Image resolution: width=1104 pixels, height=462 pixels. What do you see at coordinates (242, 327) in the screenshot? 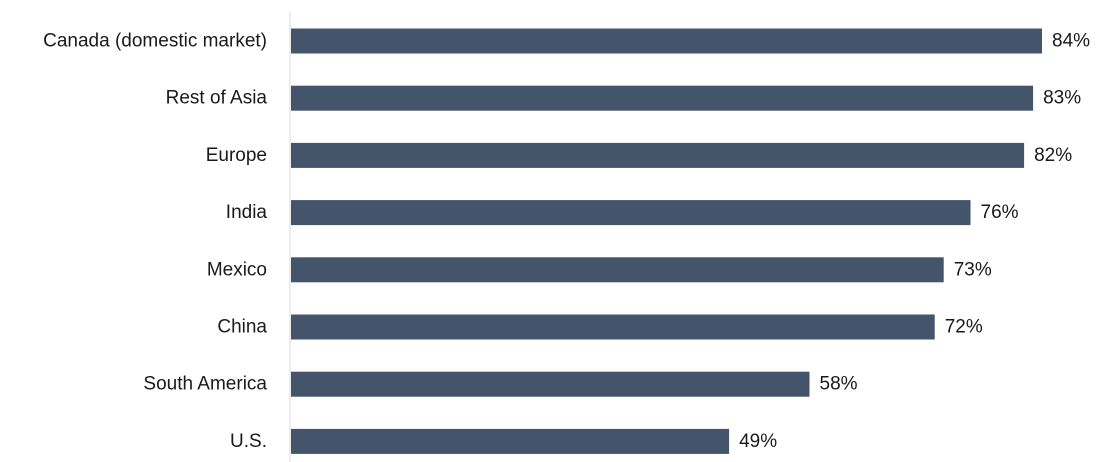
I see `category-label: China` at bounding box center [242, 327].